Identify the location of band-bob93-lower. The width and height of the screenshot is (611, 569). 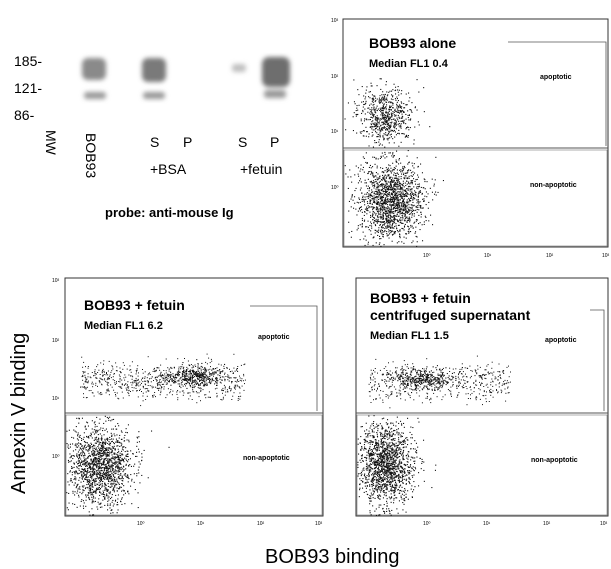
(95, 95).